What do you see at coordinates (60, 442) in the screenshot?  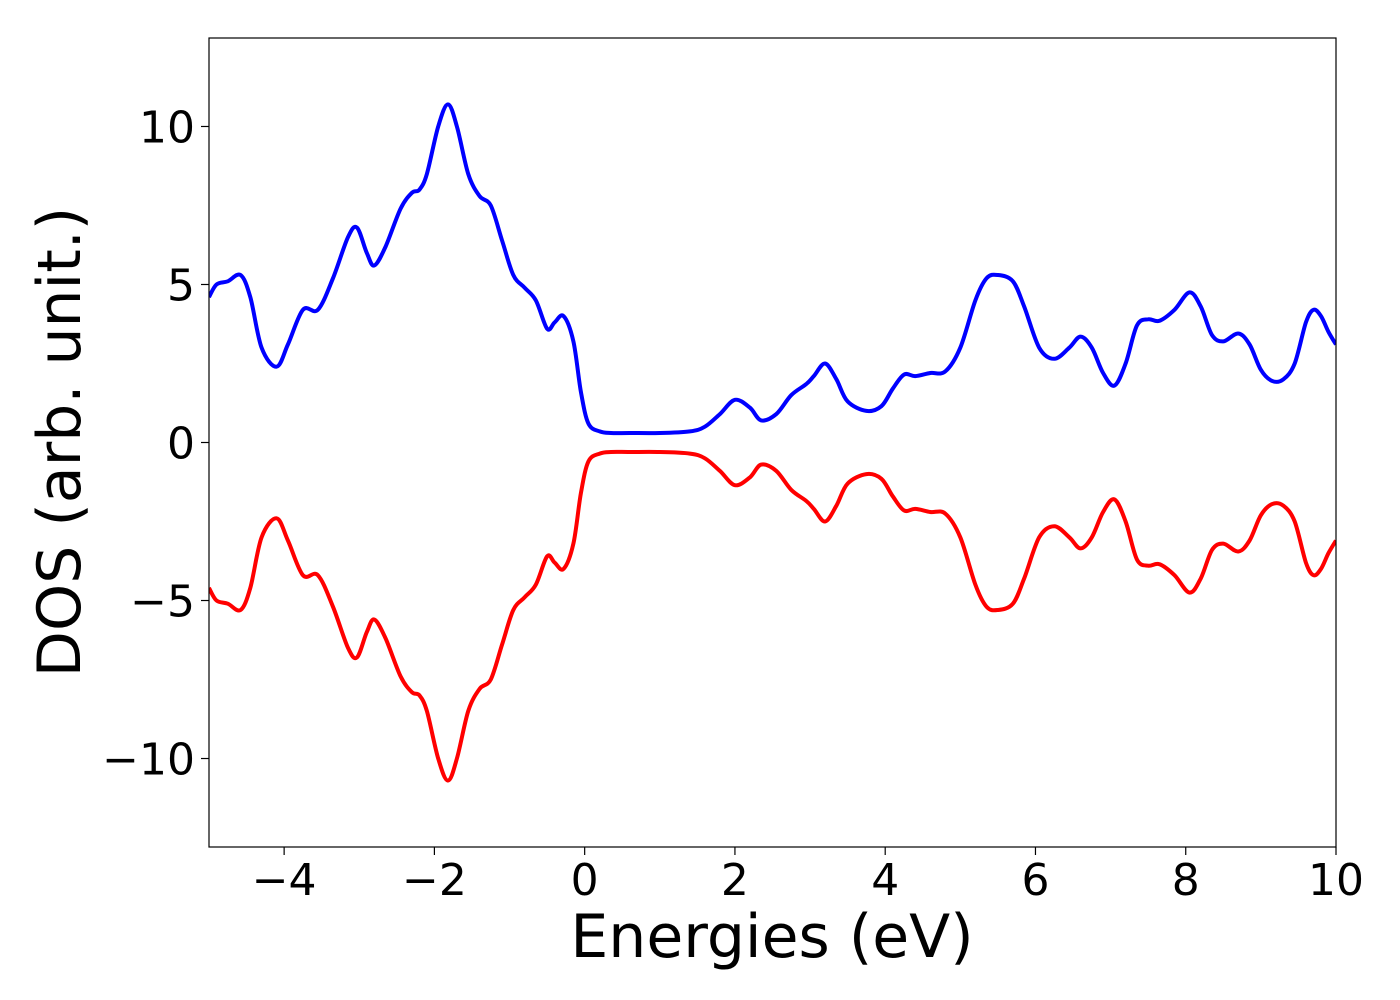 I see `y-axis-label: DOS (arb. unit.)` at bounding box center [60, 442].